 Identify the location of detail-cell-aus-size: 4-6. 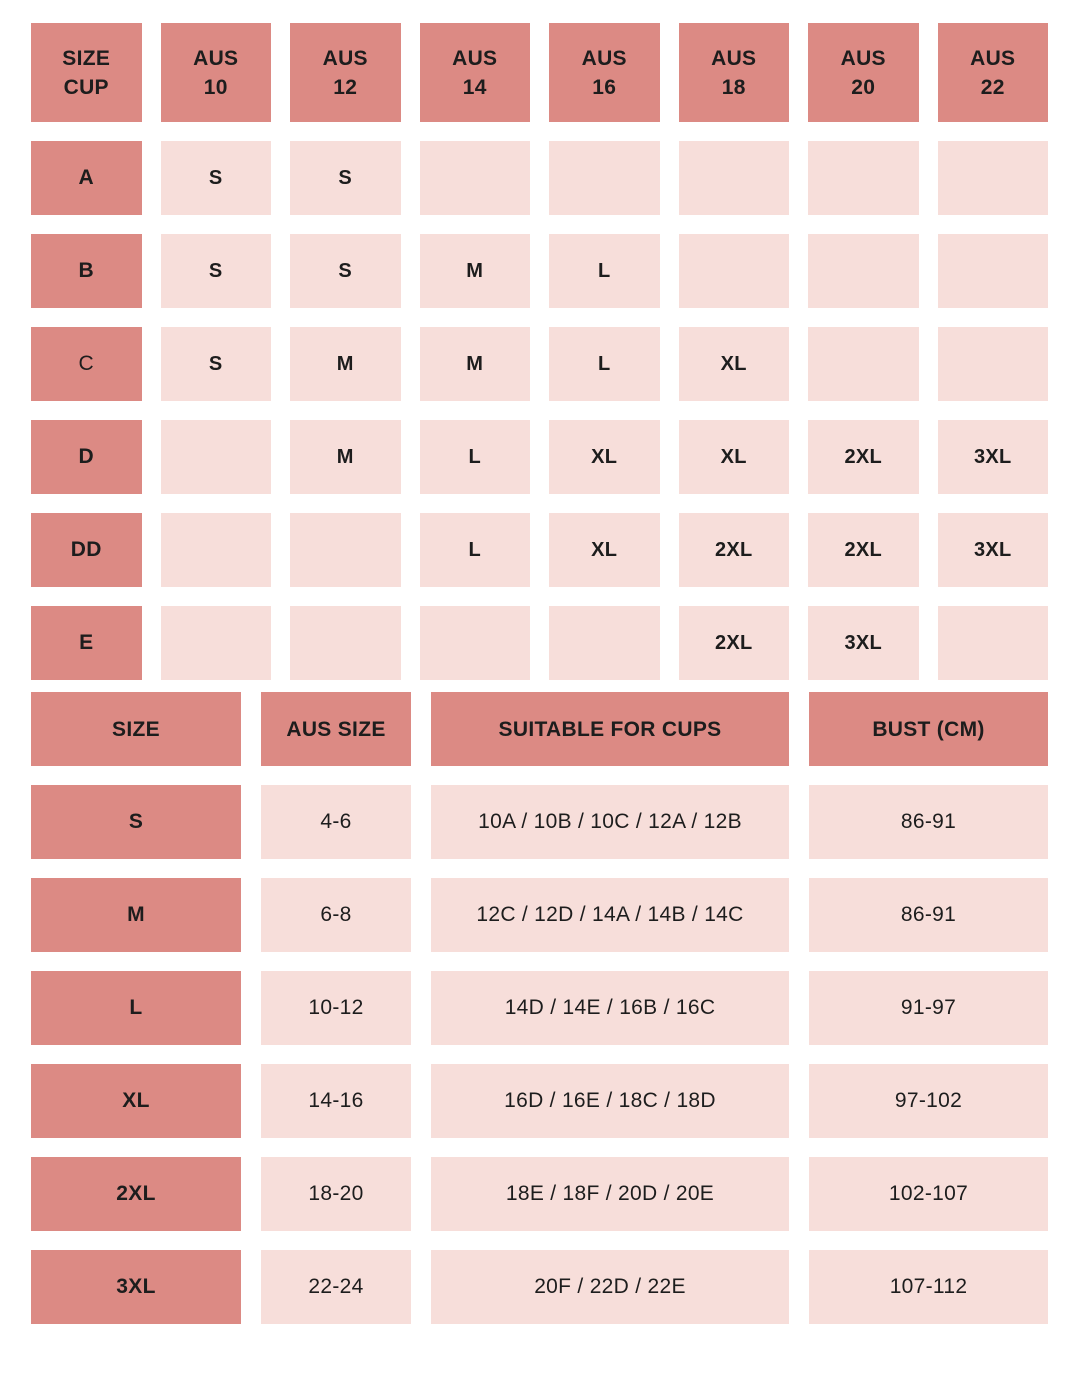
(336, 822).